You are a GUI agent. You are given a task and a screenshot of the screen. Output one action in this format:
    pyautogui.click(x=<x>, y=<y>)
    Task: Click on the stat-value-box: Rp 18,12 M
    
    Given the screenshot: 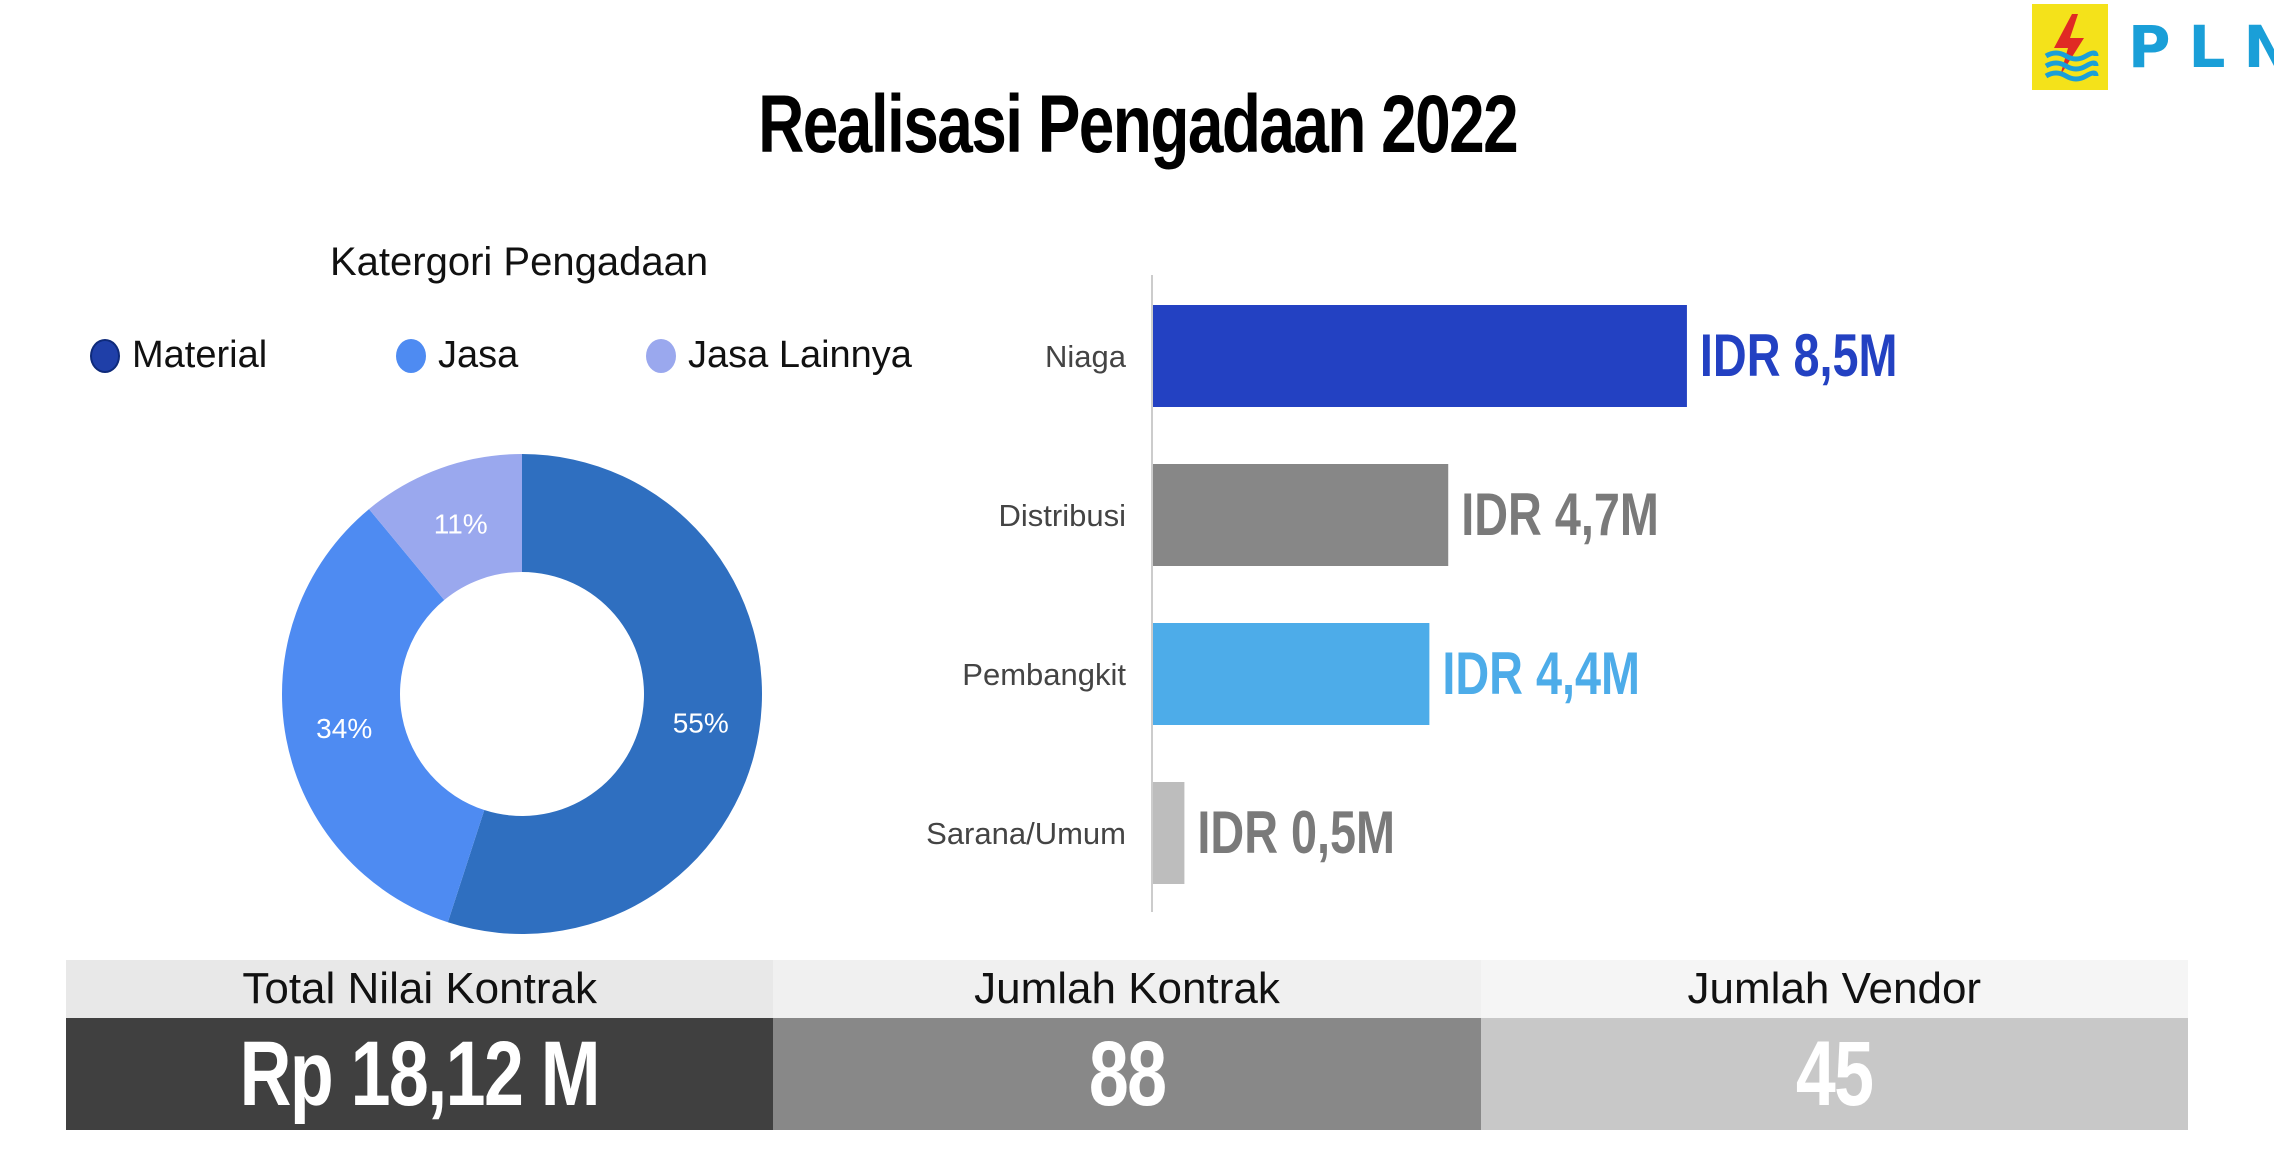 What is the action you would take?
    pyautogui.click(x=420, y=1074)
    